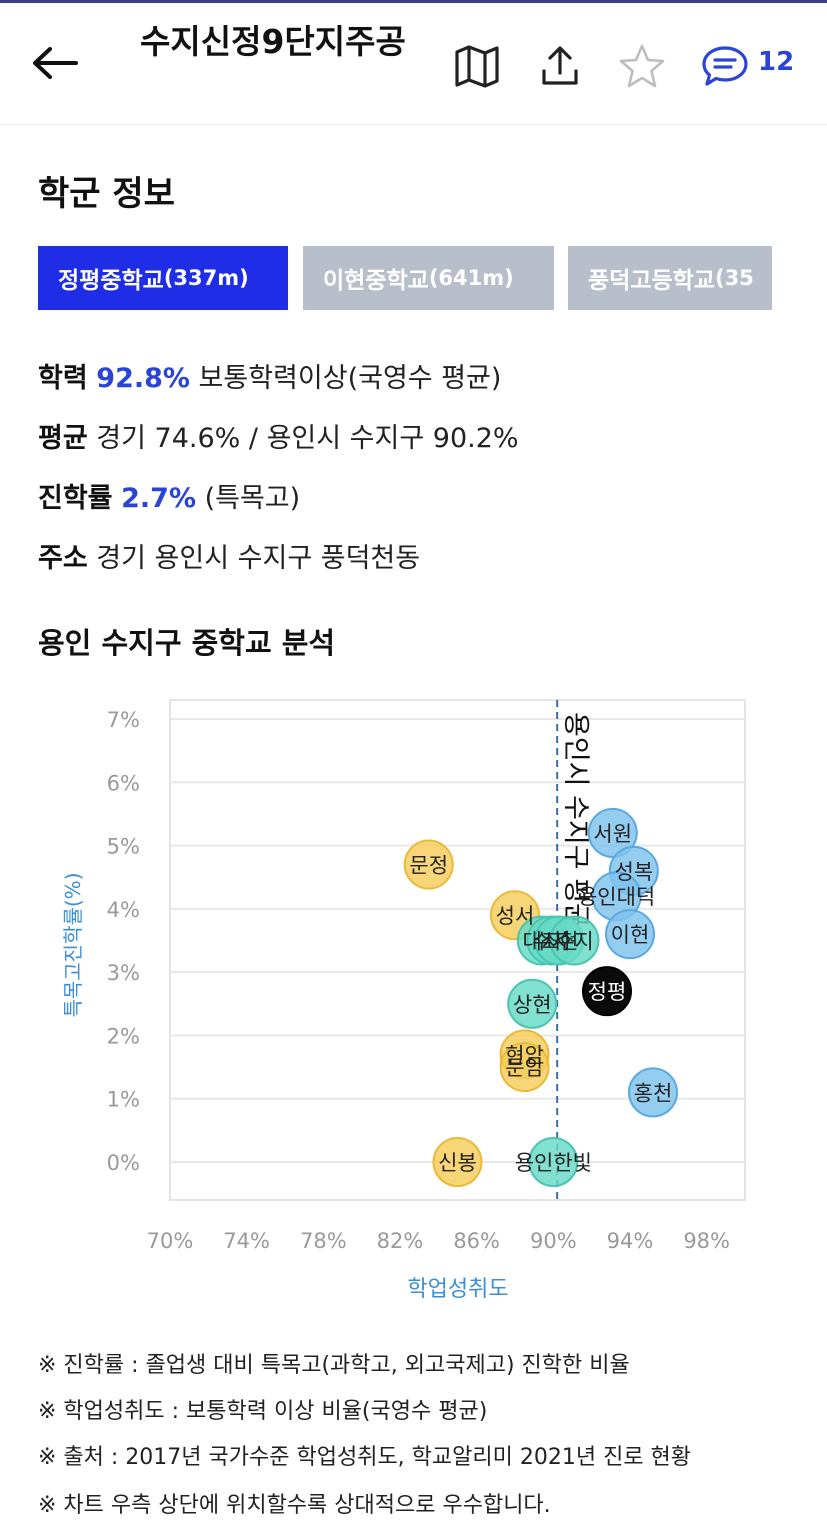 The height and width of the screenshot is (1540, 827). What do you see at coordinates (706, 1241) in the screenshot?
I see `x-tick-label: 98%` at bounding box center [706, 1241].